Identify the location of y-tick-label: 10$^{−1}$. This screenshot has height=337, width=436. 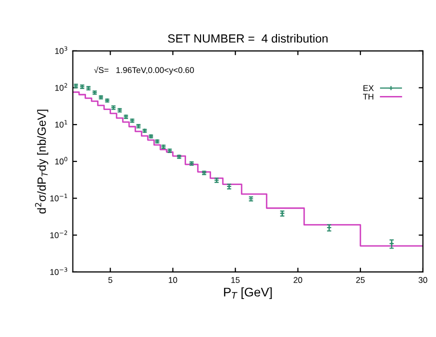
(59, 198).